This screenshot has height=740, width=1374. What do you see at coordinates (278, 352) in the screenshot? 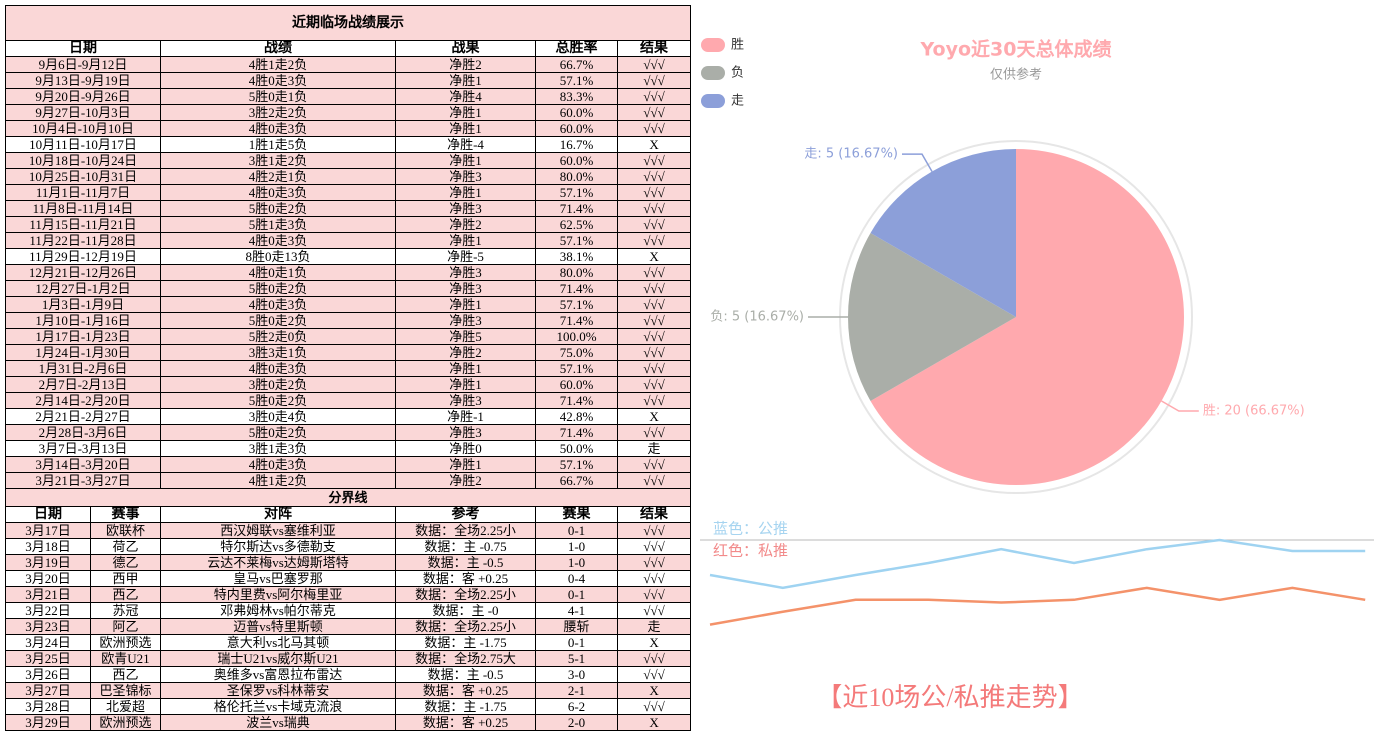
I see `table-cell: 3胜3走1负` at bounding box center [278, 352].